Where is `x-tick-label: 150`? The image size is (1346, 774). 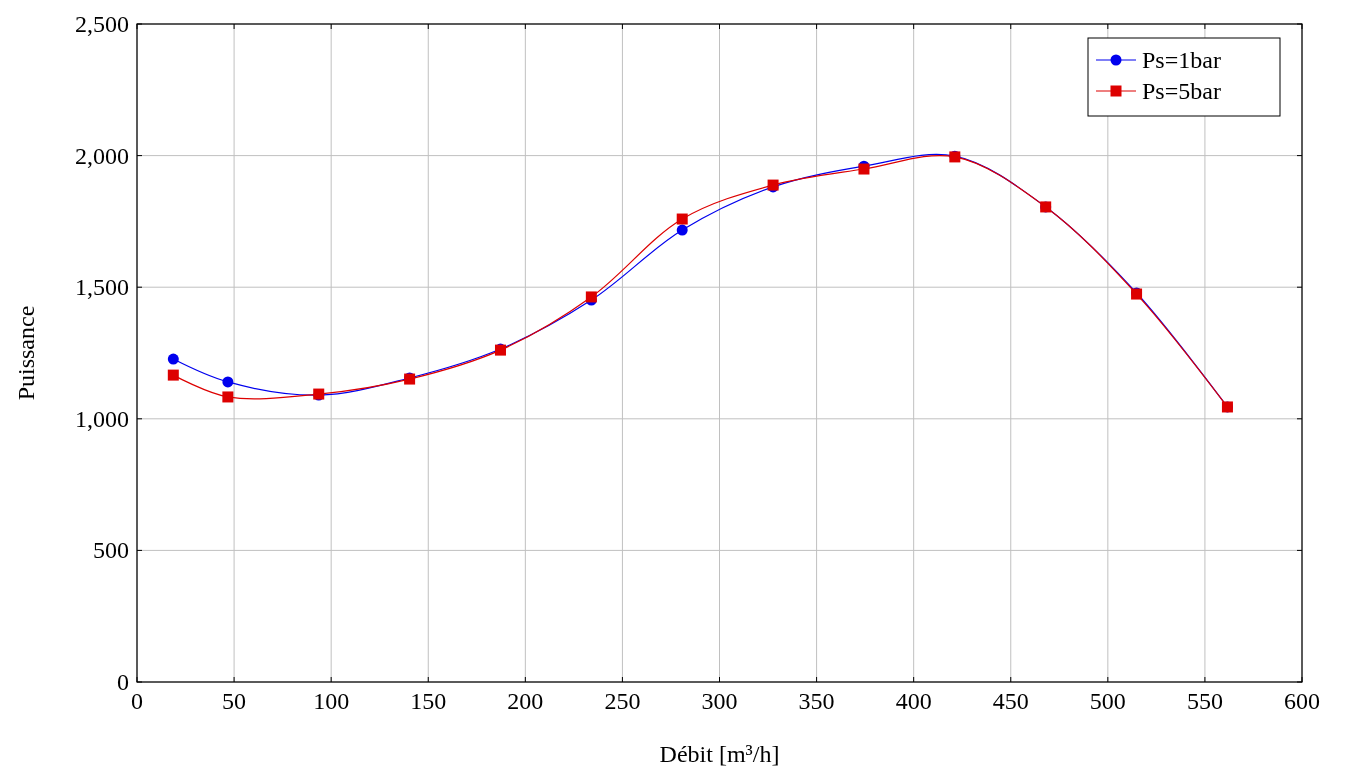
x-tick-label: 150 is located at coordinates (428, 701).